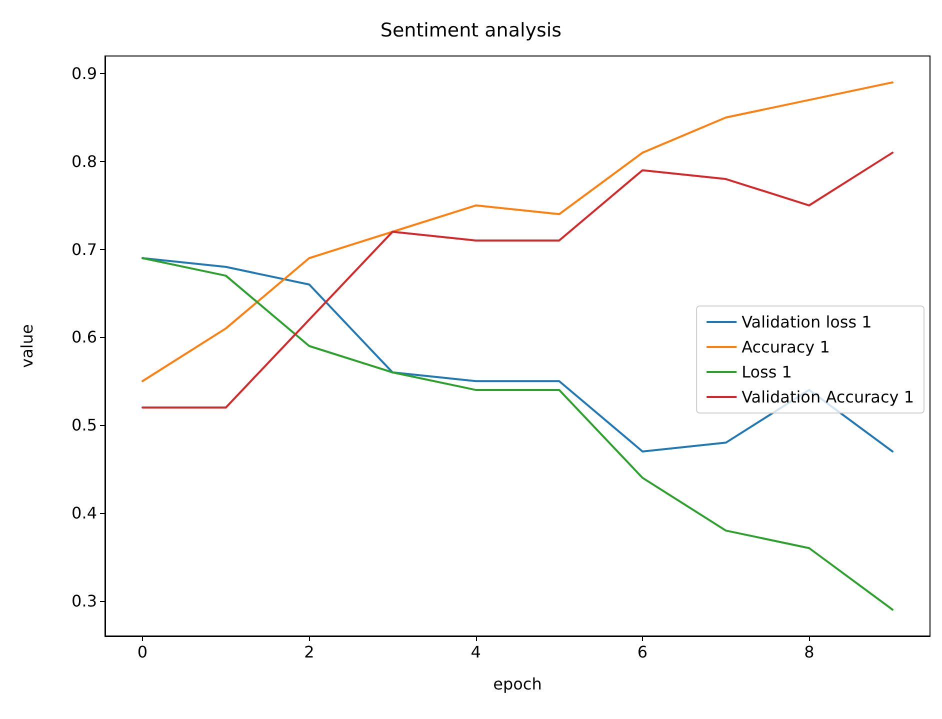 The width and height of the screenshot is (942, 719). Describe the element at coordinates (767, 372) in the screenshot. I see `legend-label: Loss 1` at that location.